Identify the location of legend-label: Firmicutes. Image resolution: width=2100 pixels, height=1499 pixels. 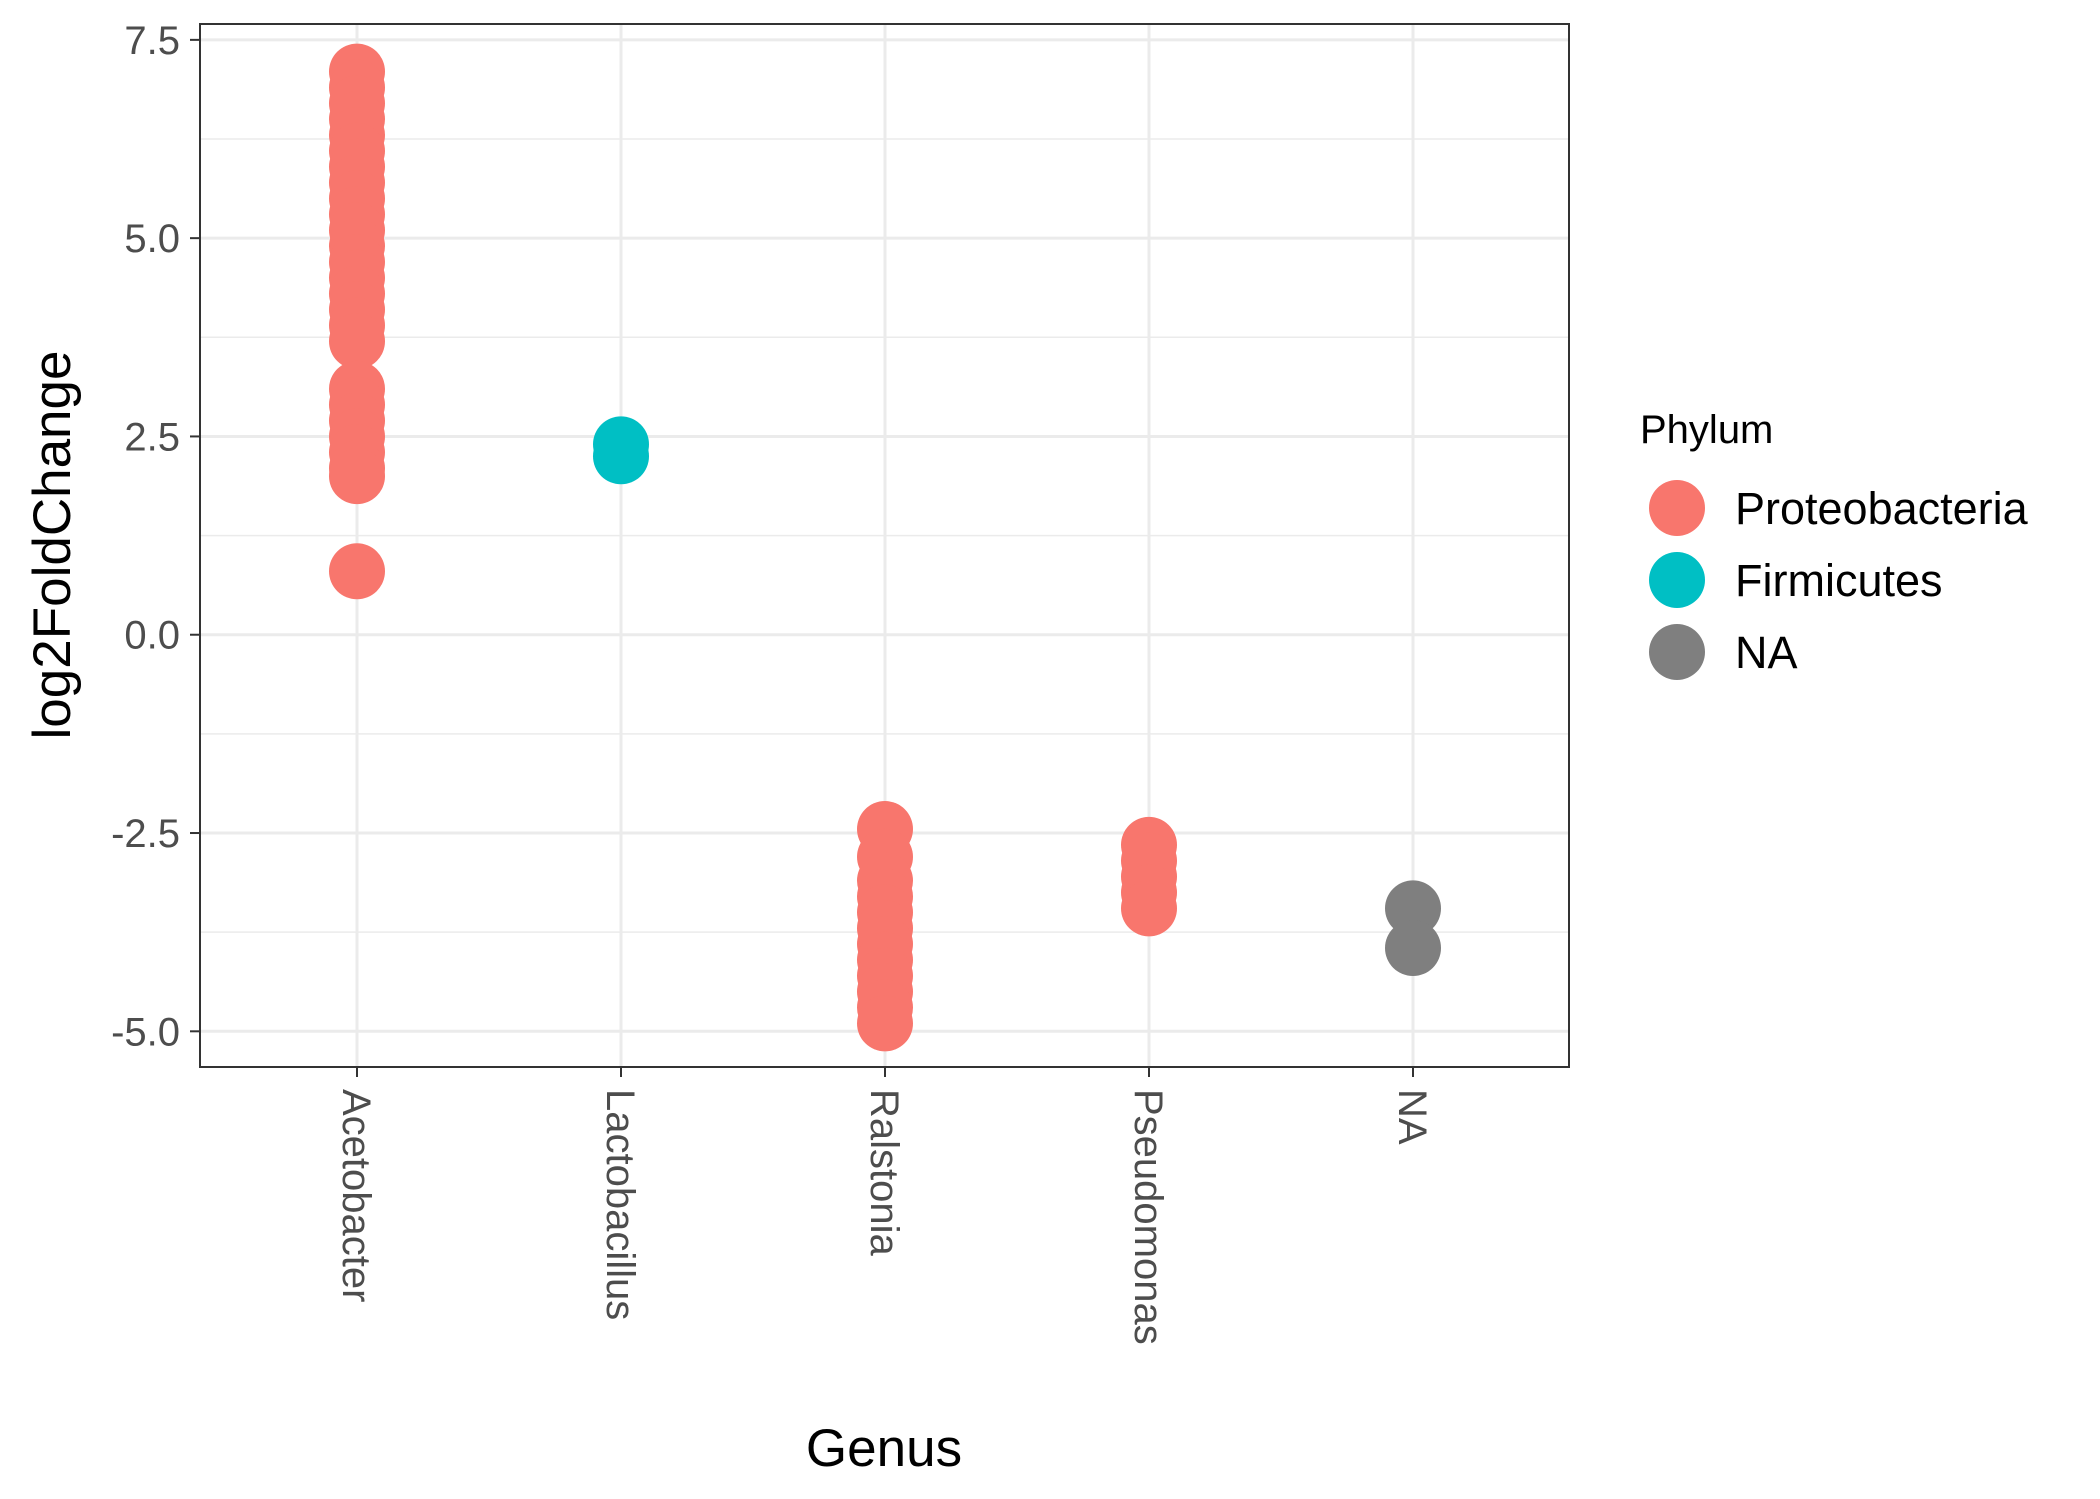
(1839, 580).